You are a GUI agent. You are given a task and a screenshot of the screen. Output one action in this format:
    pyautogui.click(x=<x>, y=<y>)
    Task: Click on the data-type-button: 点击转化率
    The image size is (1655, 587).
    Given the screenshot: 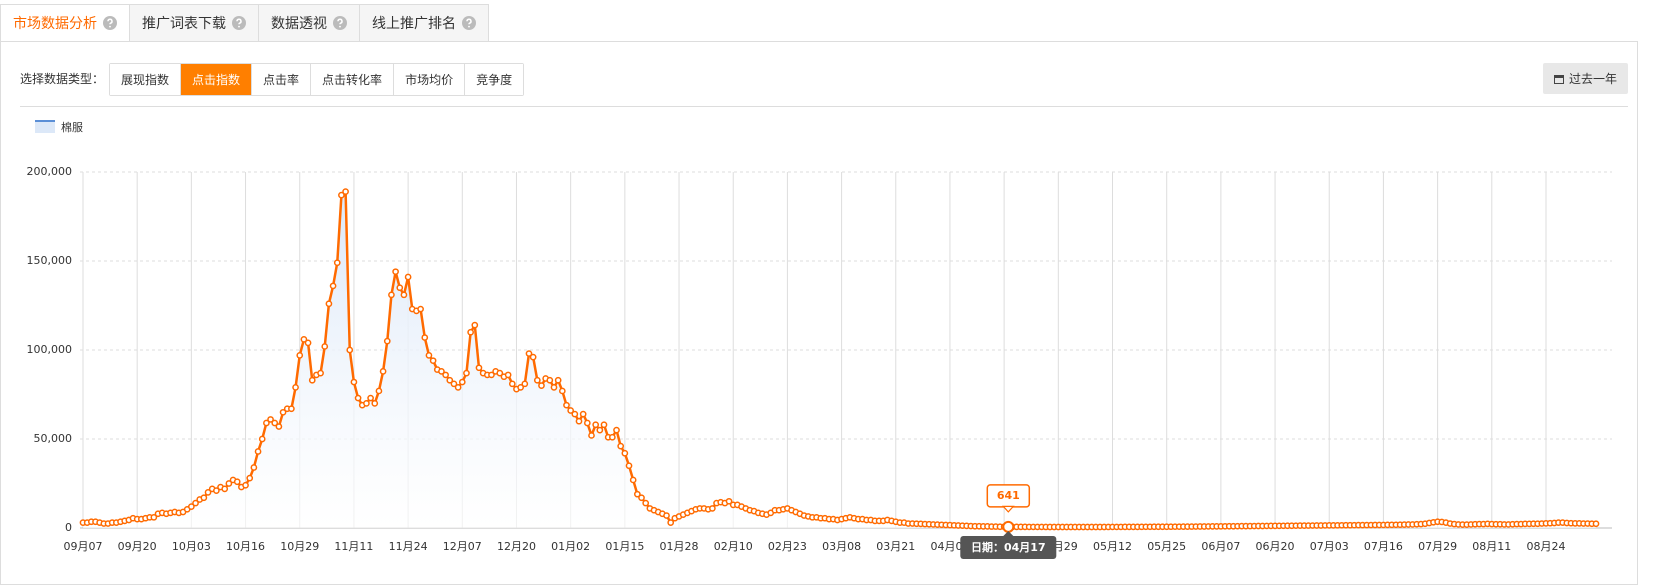 What is the action you would take?
    pyautogui.click(x=353, y=79)
    